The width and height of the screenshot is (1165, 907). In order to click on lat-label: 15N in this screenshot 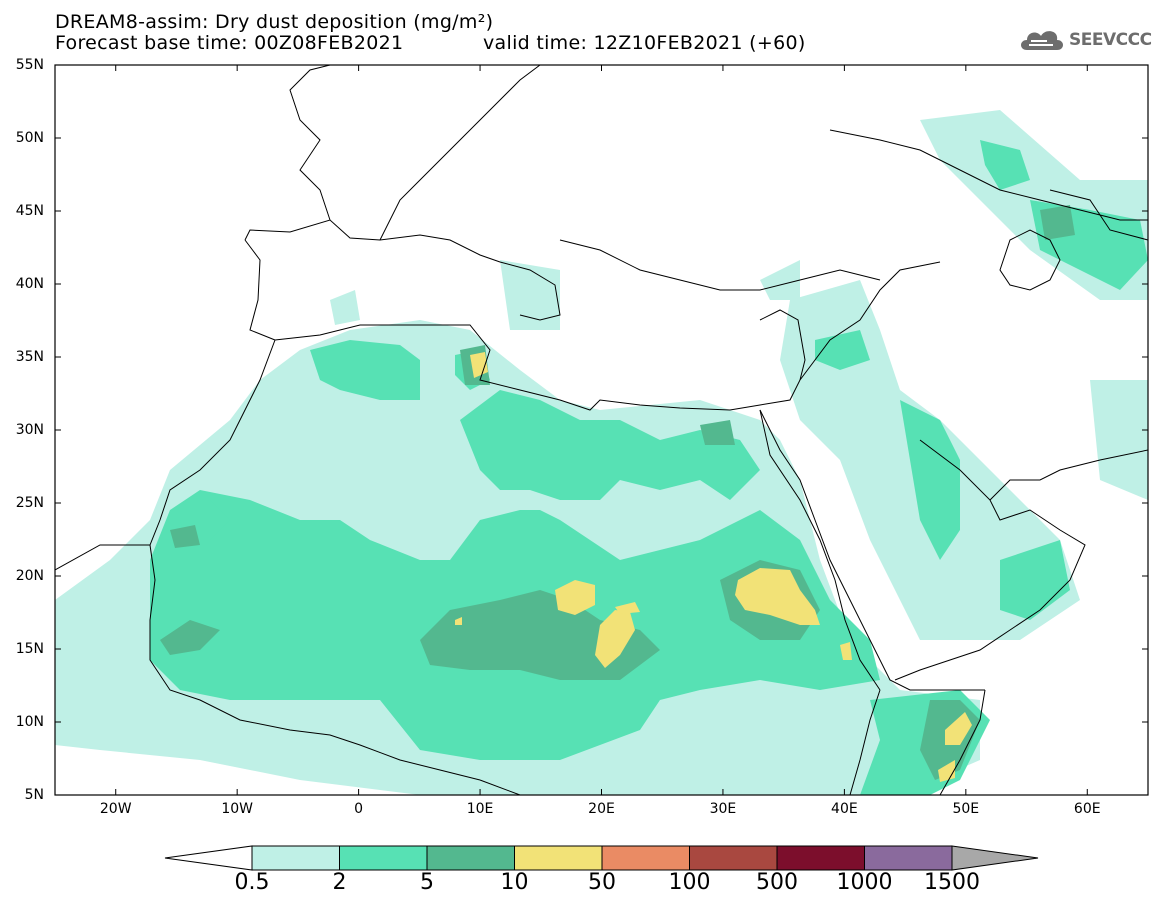, I will do `click(29, 649)`.